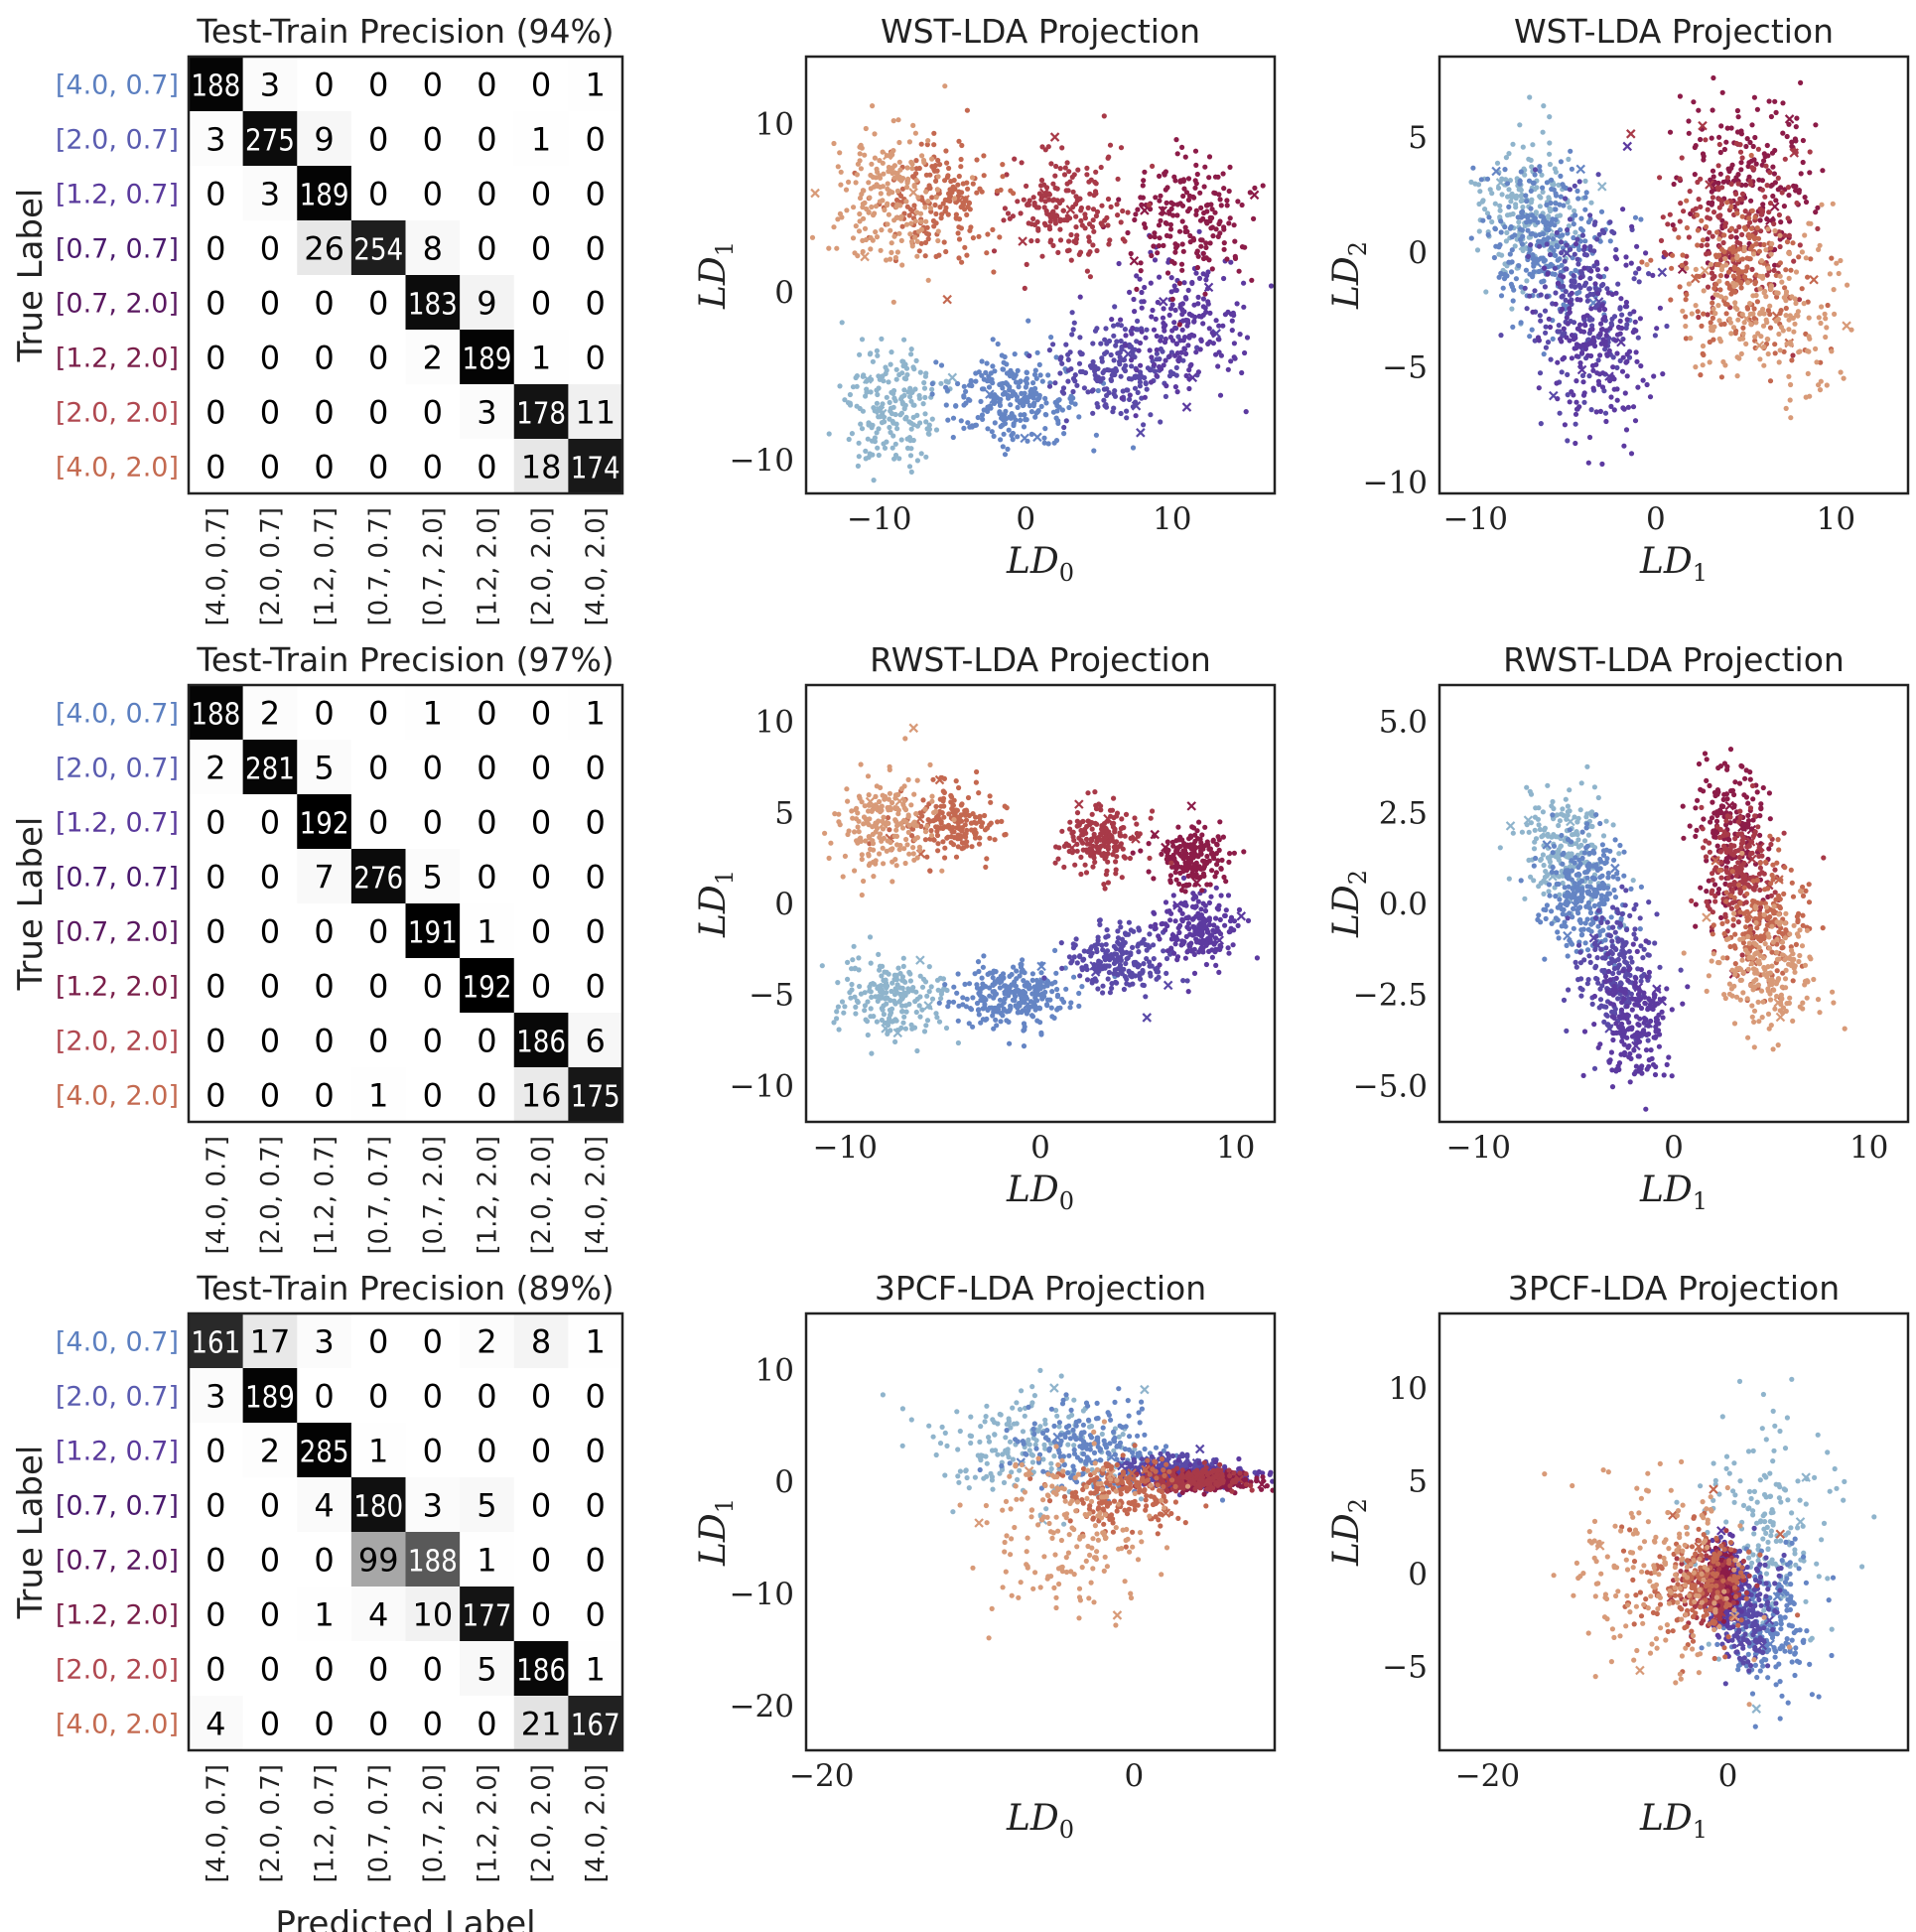  What do you see at coordinates (326, 566) in the screenshot?
I see `column-label: [1.2, 0.7]` at bounding box center [326, 566].